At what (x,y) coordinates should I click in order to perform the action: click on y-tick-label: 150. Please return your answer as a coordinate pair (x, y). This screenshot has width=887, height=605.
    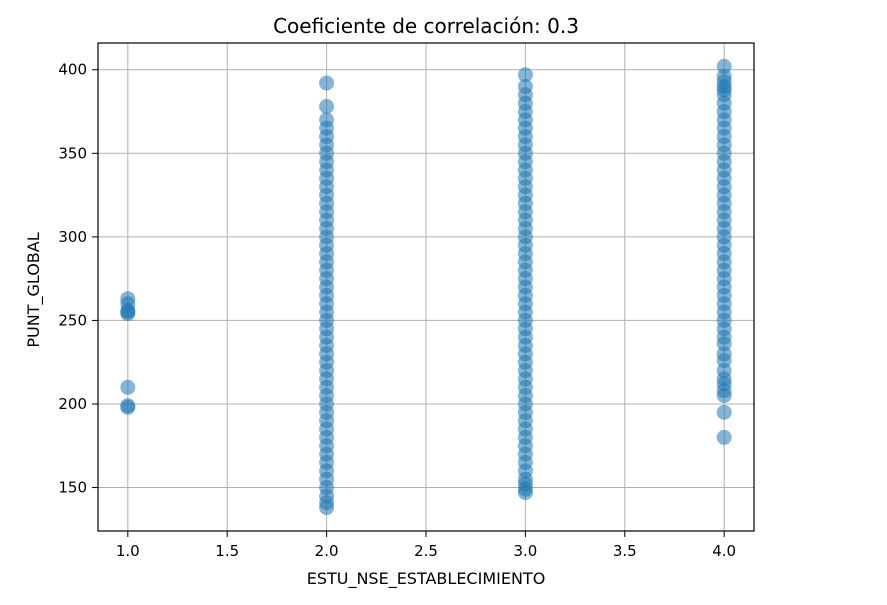
    Looking at the image, I should click on (72, 488).